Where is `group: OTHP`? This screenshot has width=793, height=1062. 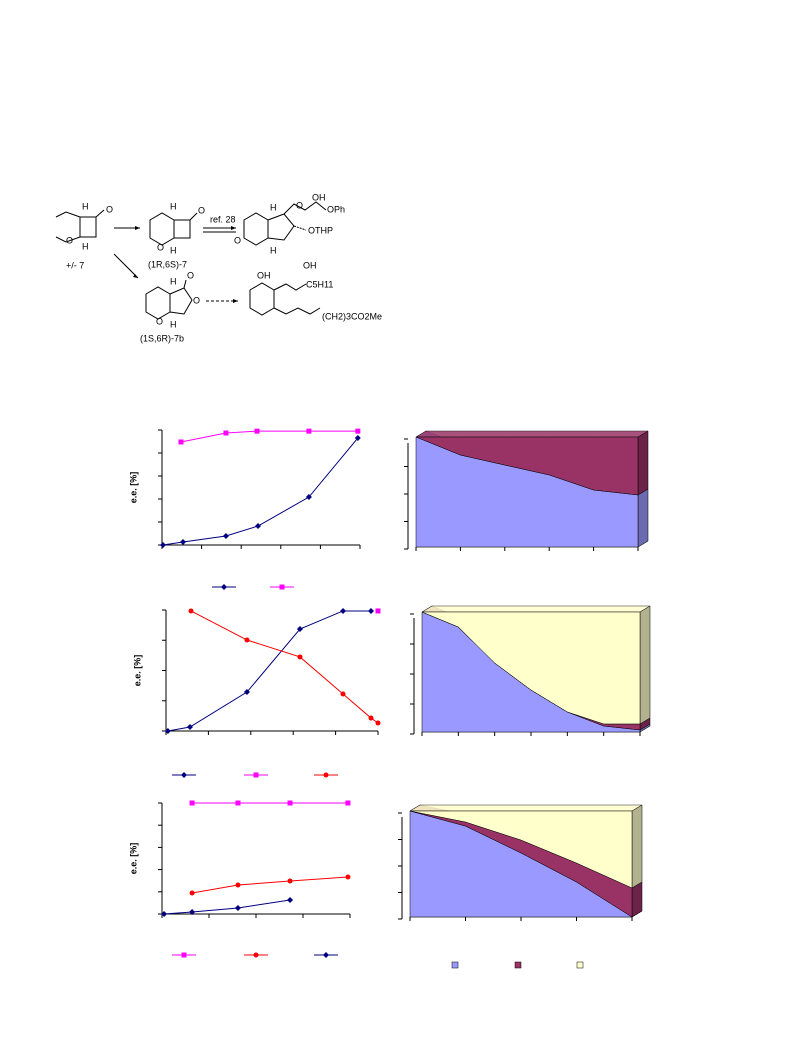
group: OTHP is located at coordinates (320, 230).